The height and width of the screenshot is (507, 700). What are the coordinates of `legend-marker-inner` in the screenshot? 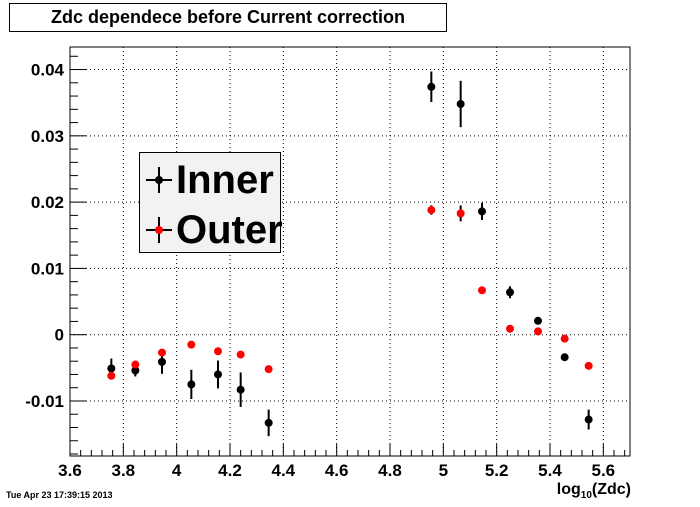 It's located at (159, 180).